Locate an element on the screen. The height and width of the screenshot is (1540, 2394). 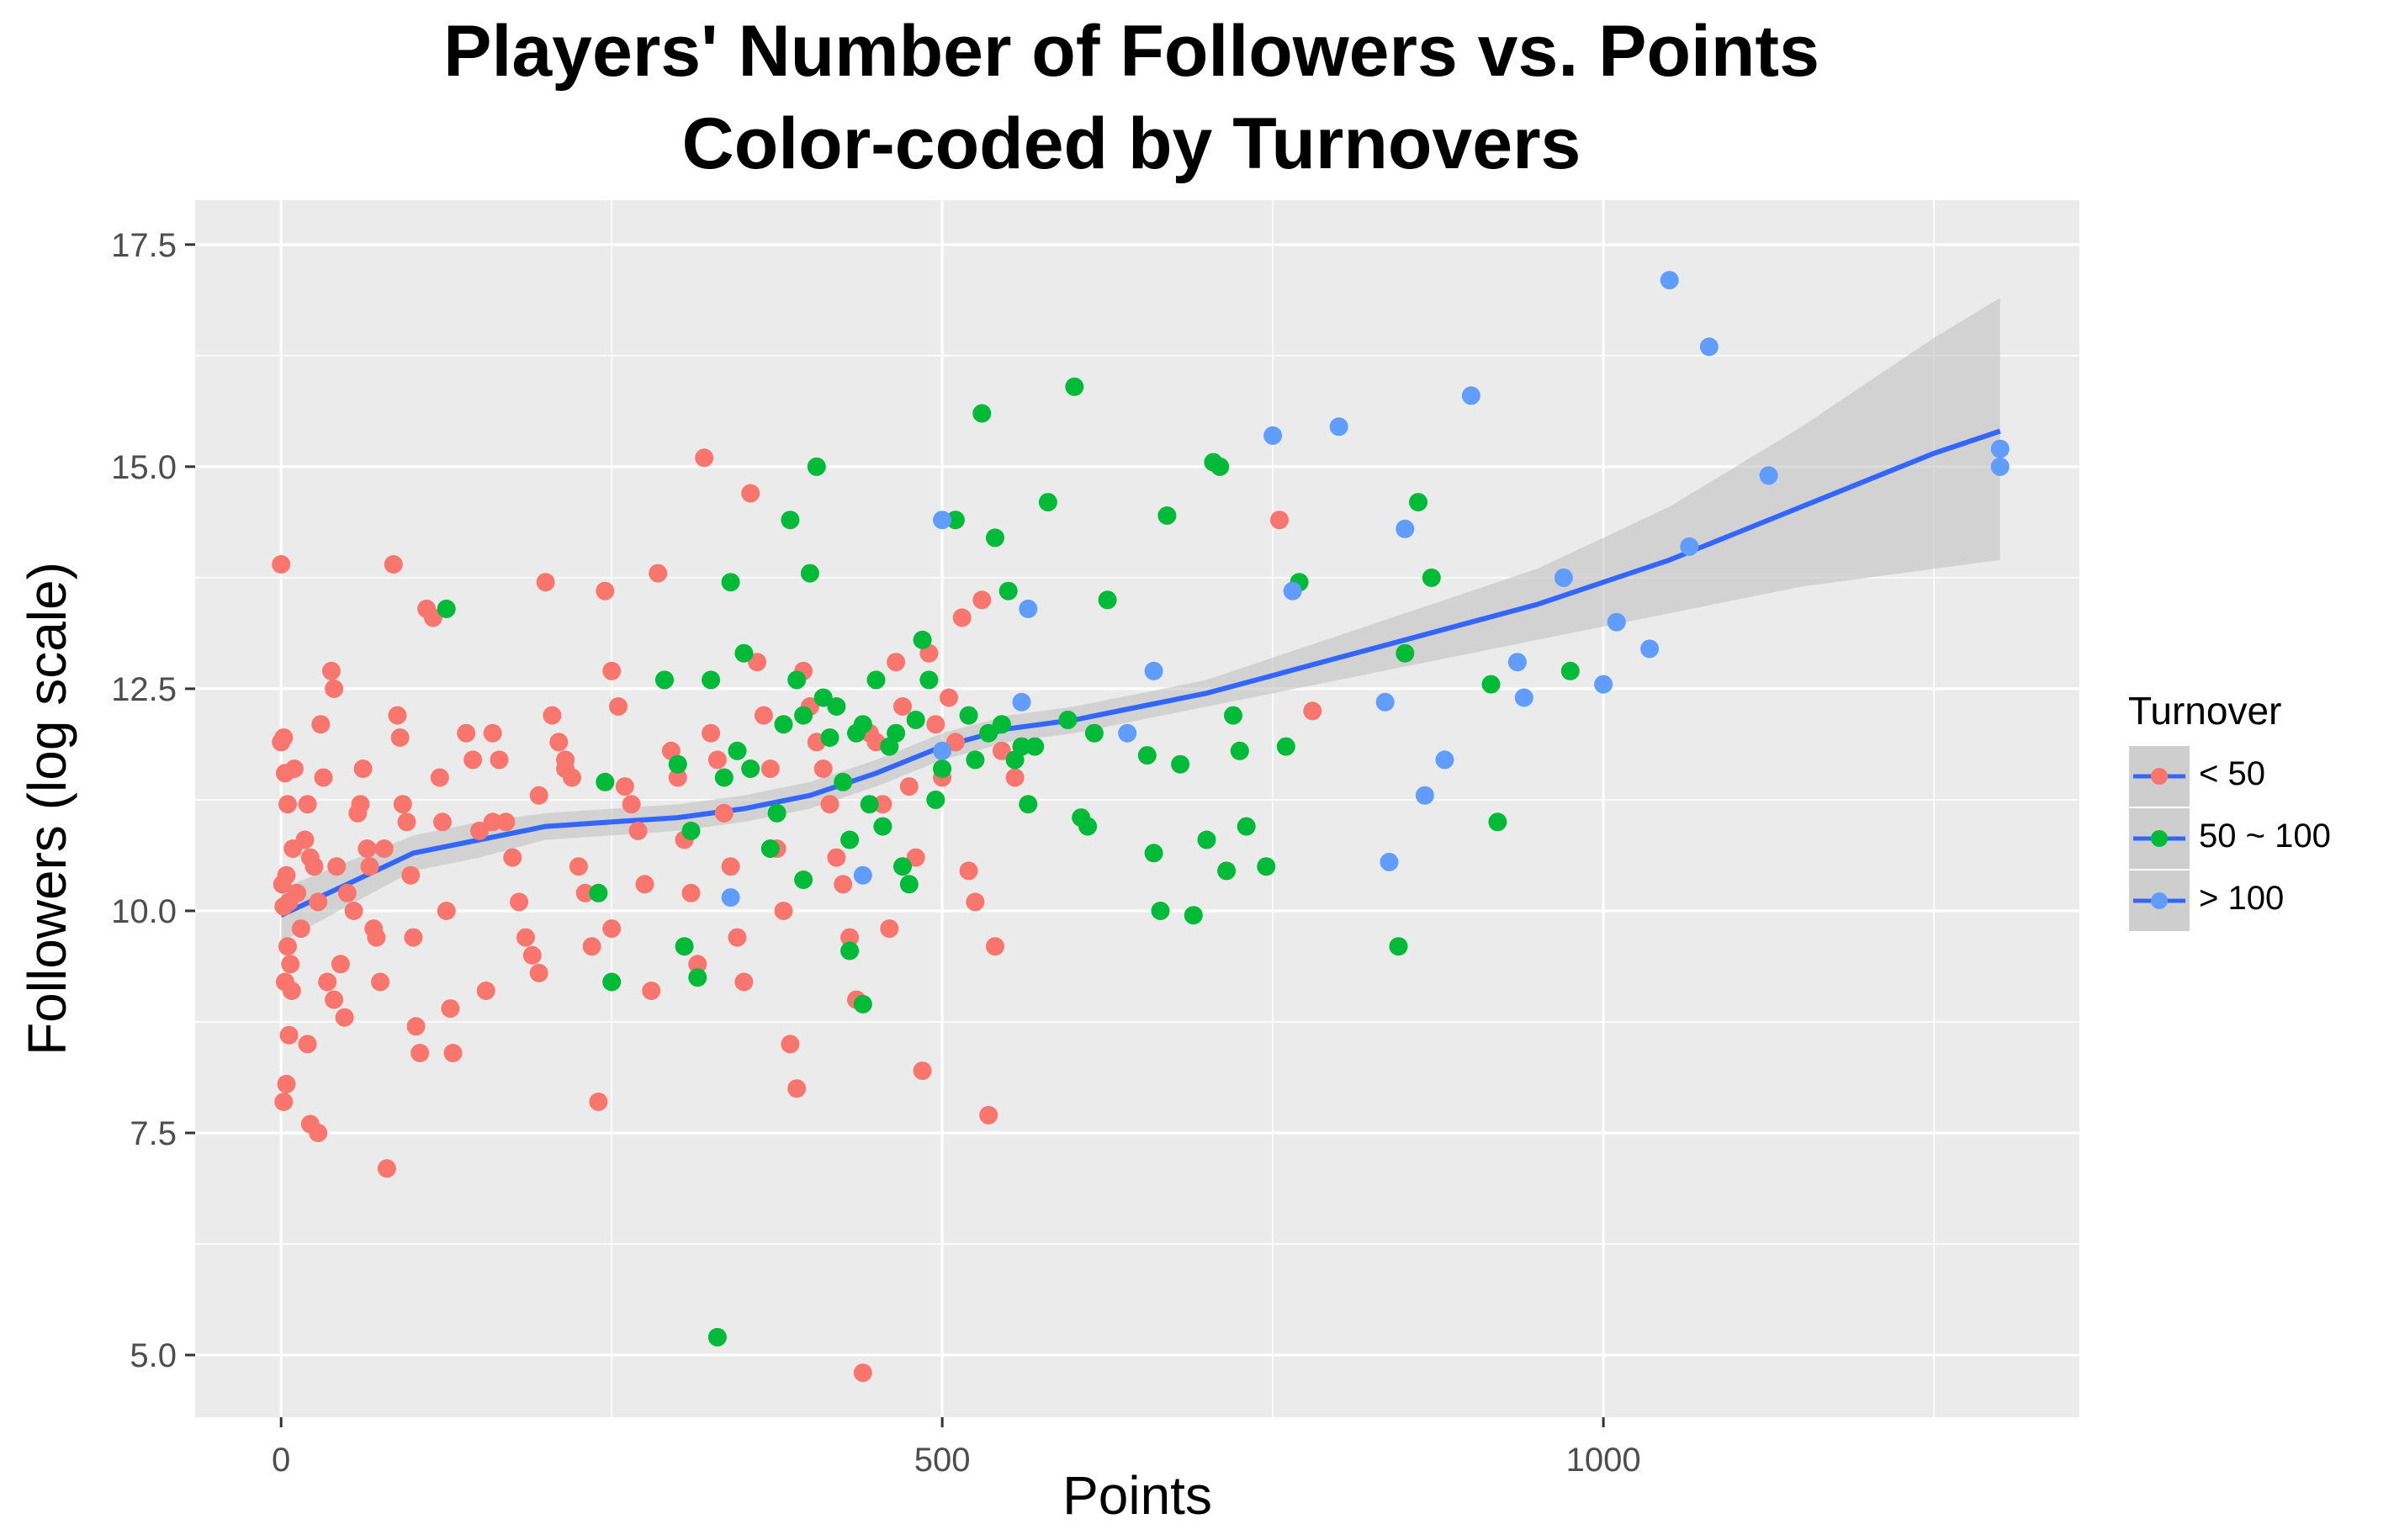
legend-key-point is located at coordinates (2160, 839).